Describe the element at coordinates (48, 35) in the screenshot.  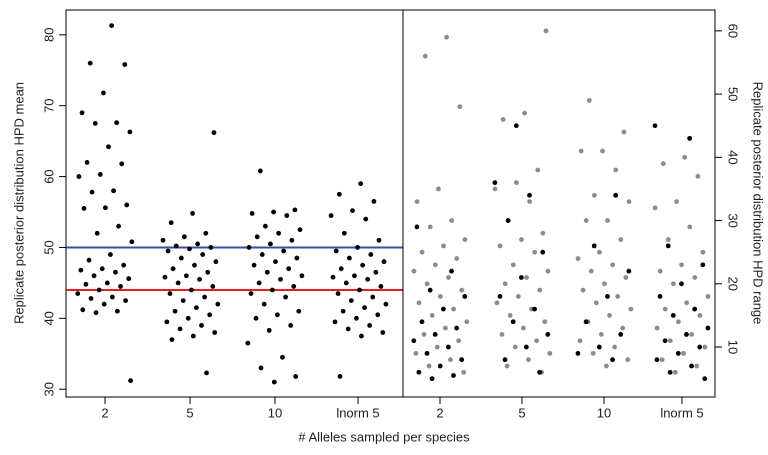
I see `y-tick-label: 80` at that location.